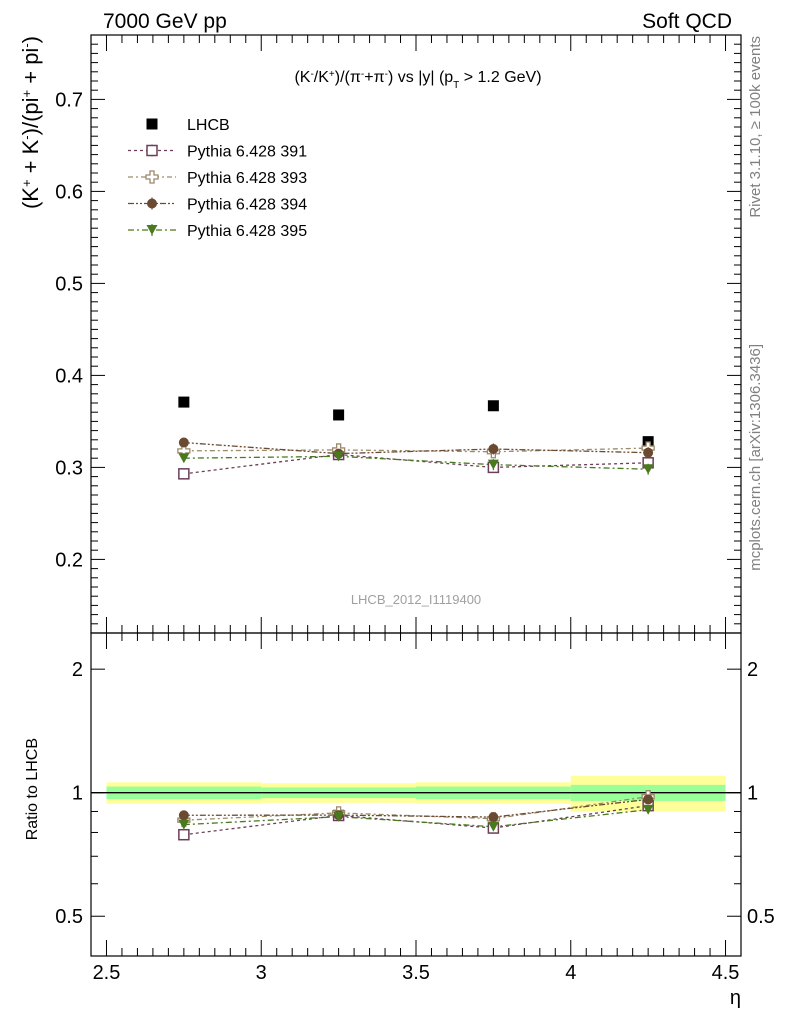 Image resolution: width=786 pixels, height=1024 pixels. I want to click on y-tick-label: 0.3, so click(69, 468).